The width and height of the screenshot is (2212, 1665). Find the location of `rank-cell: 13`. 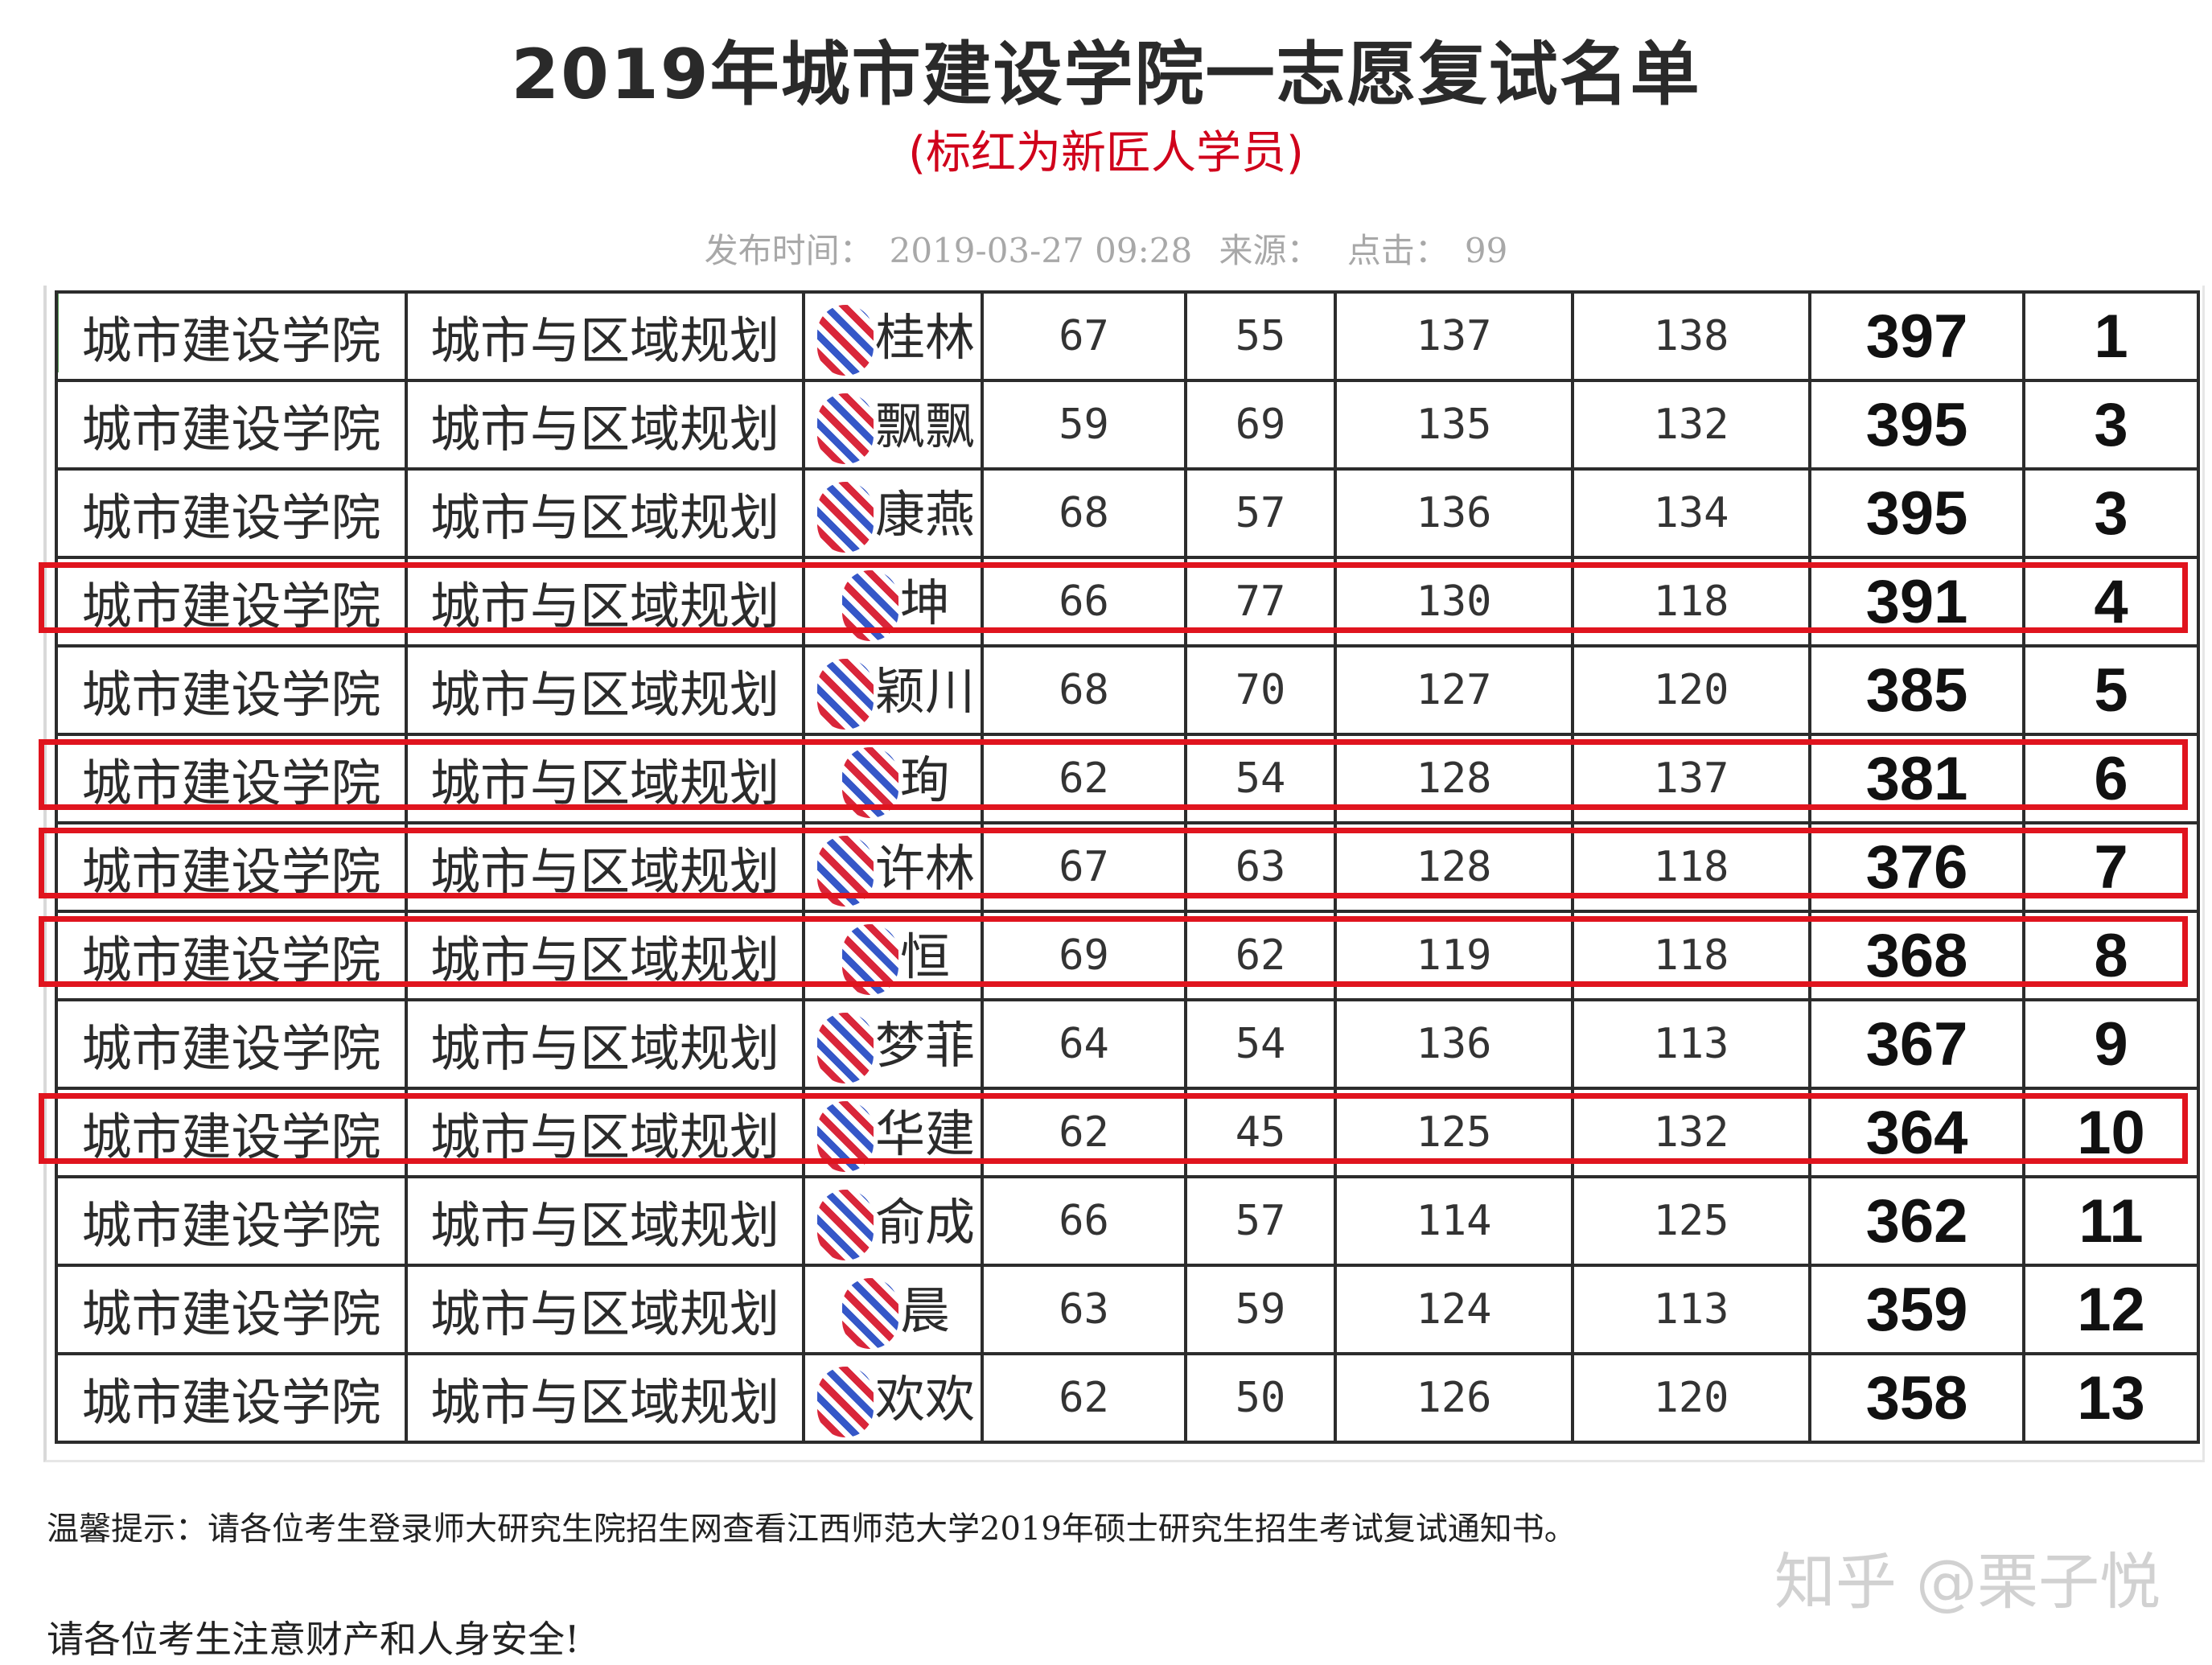

rank-cell: 13 is located at coordinates (2111, 1398).